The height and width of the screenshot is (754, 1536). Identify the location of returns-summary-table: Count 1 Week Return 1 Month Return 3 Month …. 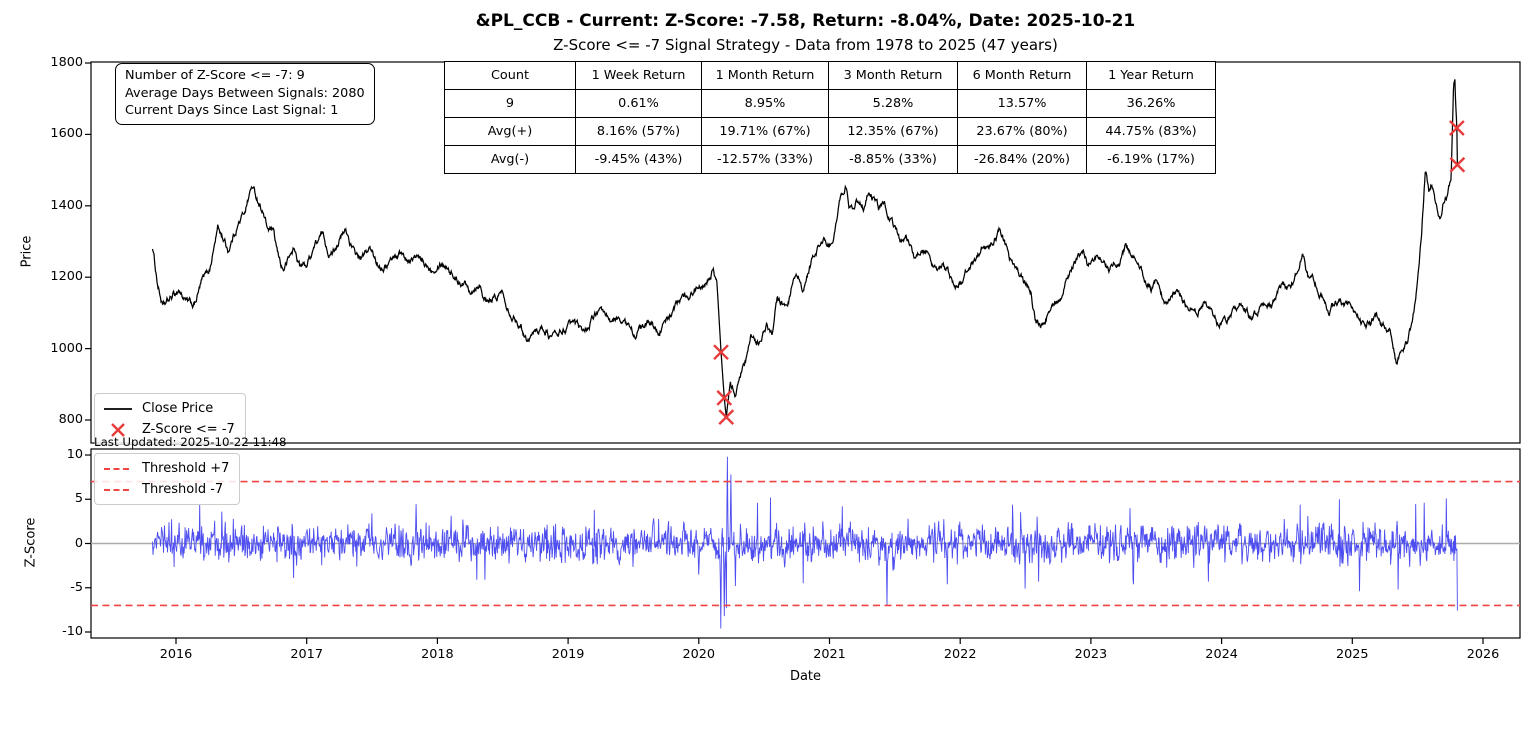
(830, 117).